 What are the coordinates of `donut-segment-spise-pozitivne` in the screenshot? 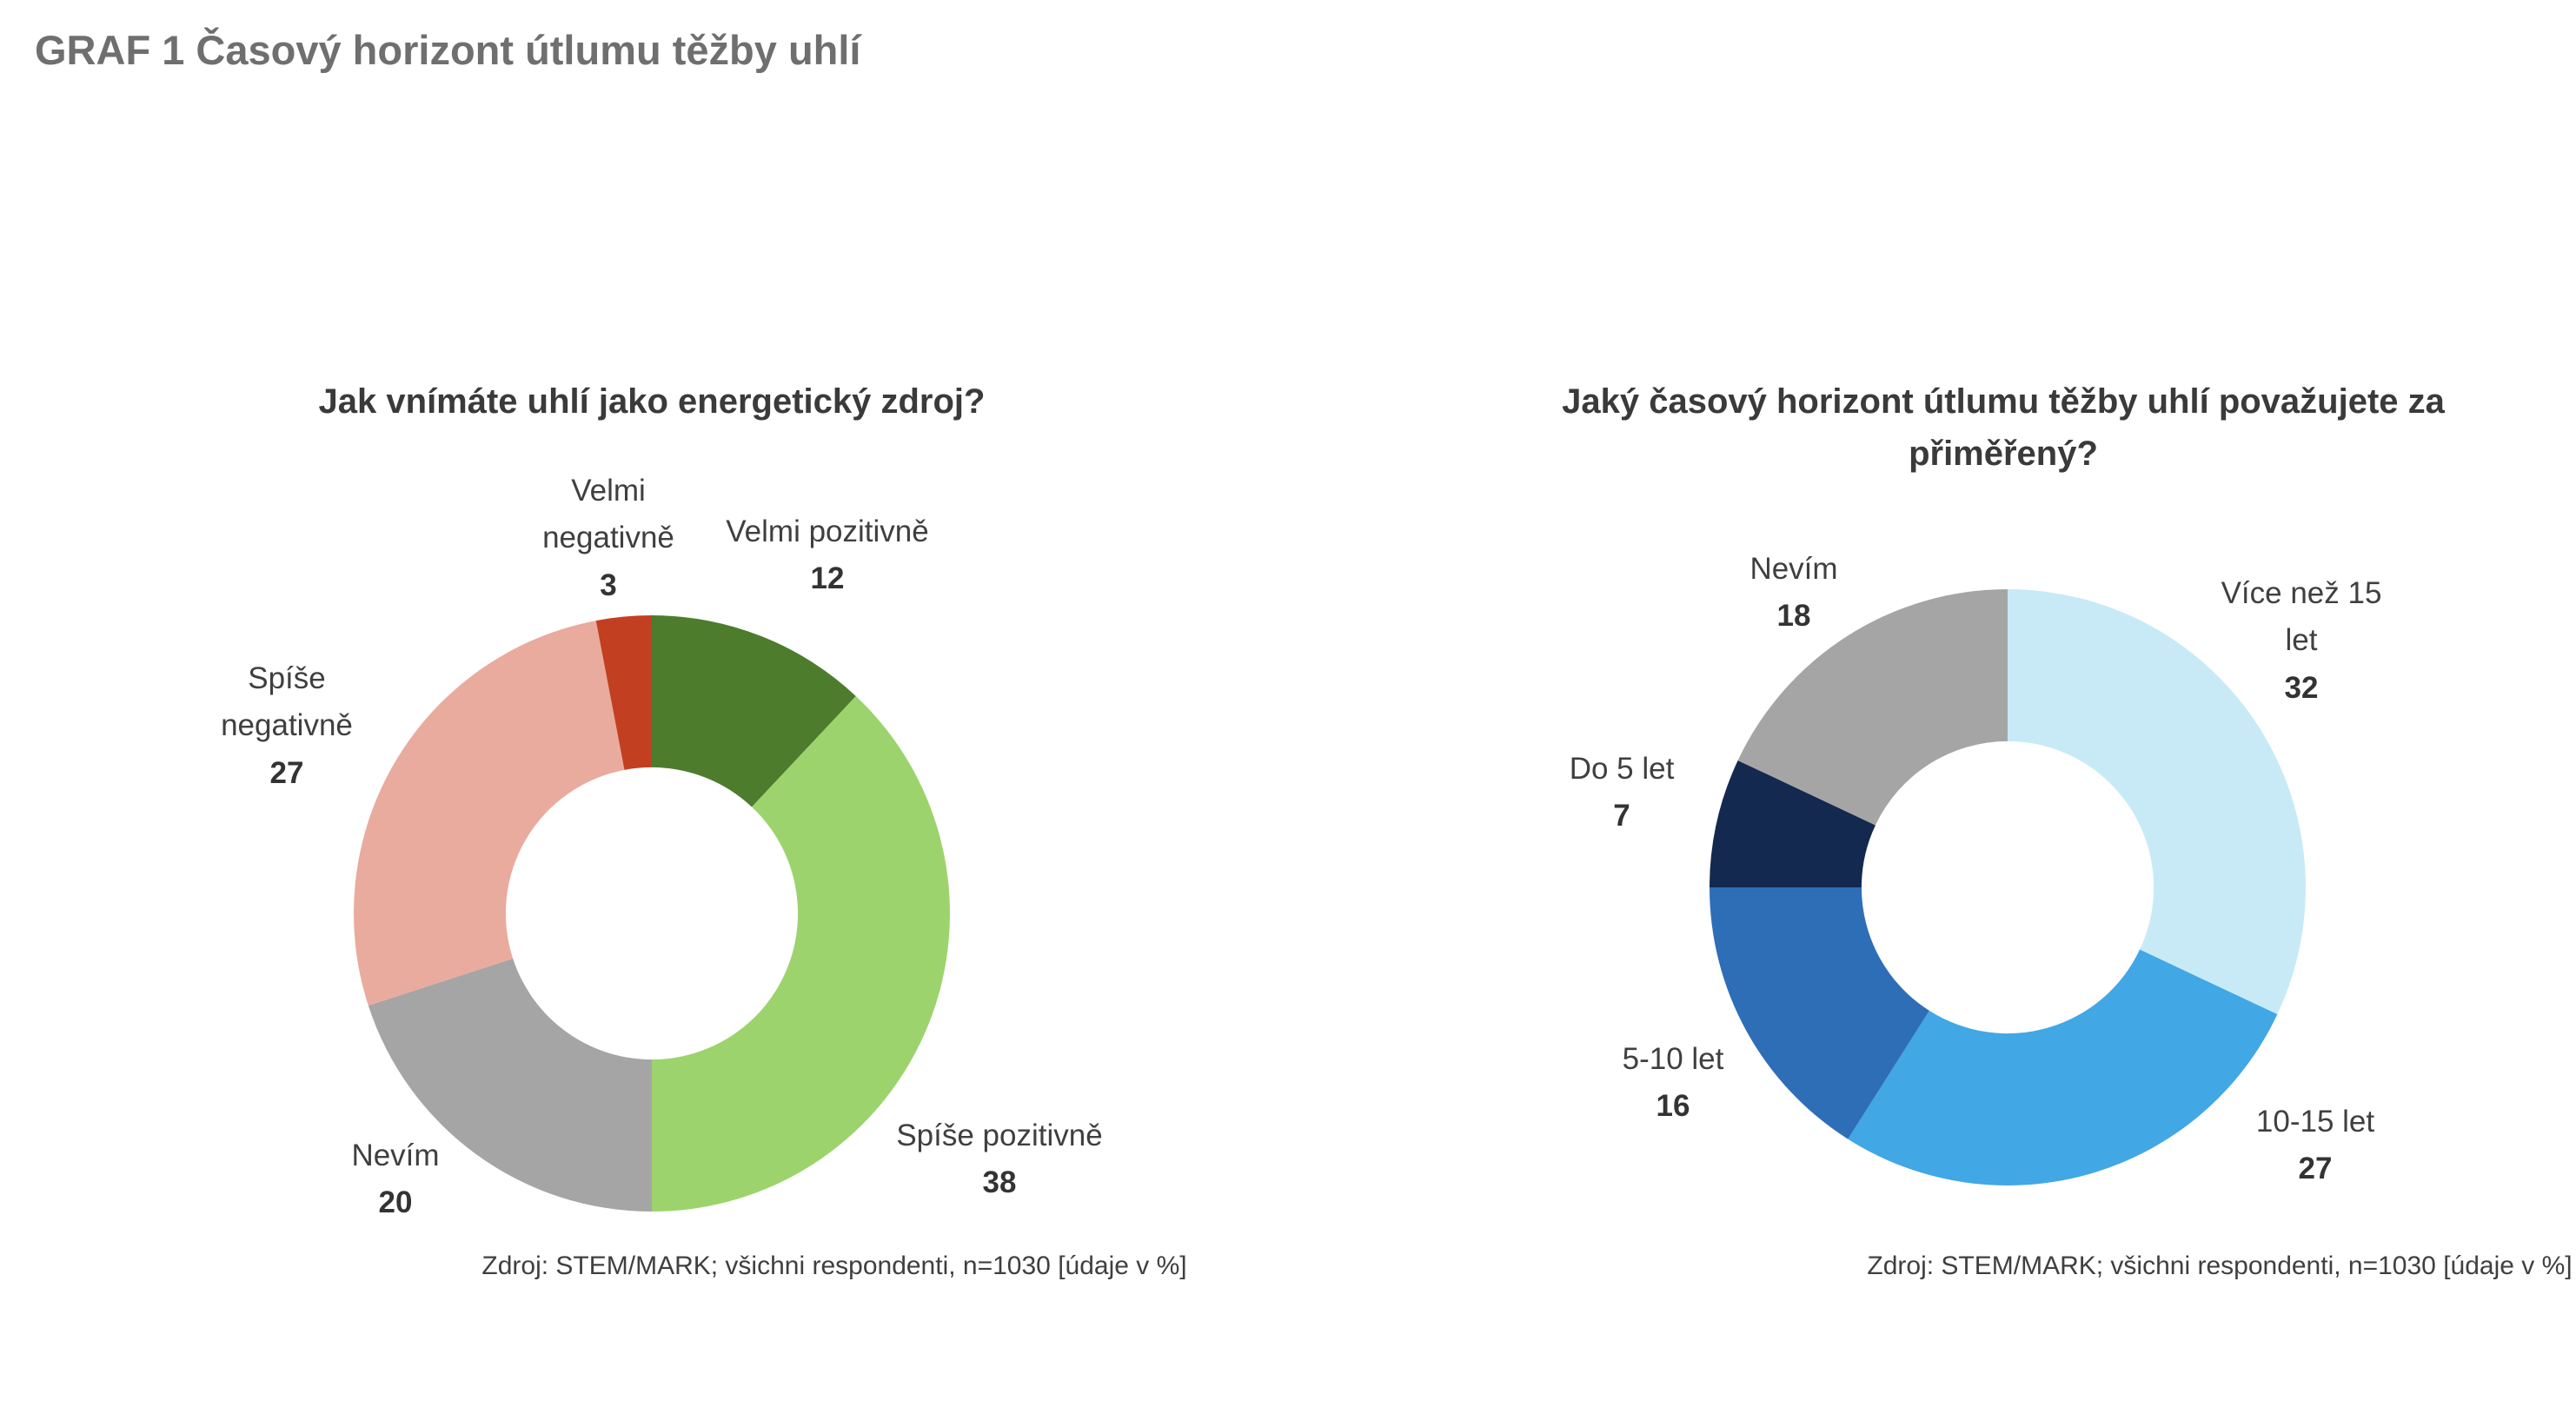 It's located at (801, 953).